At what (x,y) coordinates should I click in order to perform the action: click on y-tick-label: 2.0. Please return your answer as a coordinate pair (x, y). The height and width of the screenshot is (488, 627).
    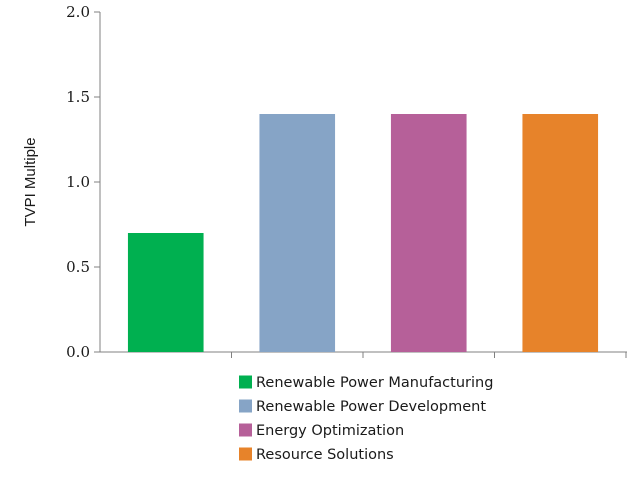
    Looking at the image, I should click on (78, 12).